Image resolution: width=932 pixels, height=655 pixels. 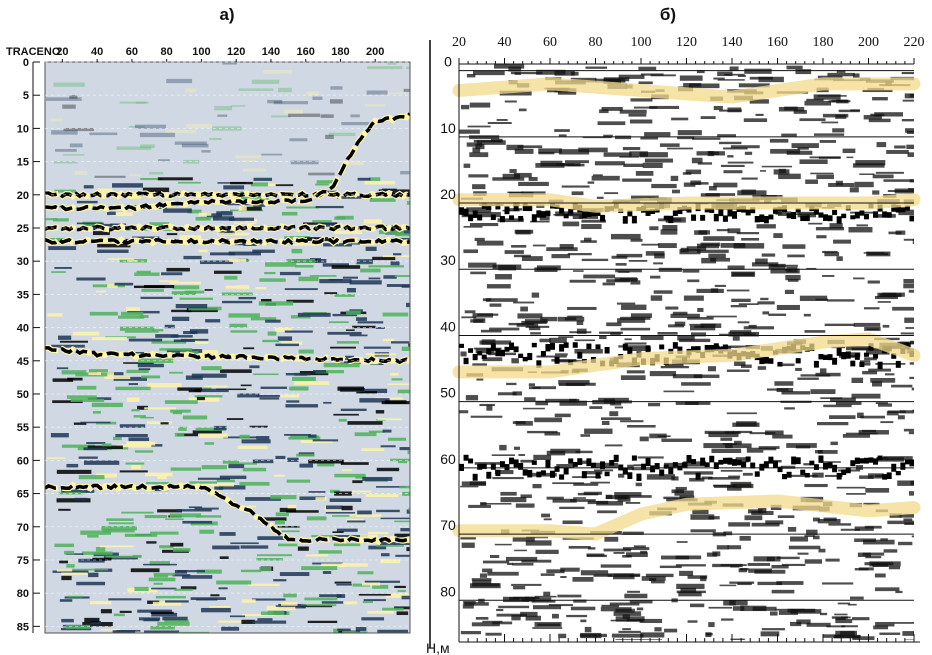 What do you see at coordinates (227, 241) in the screenshot?
I see `reflector-line` at bounding box center [227, 241].